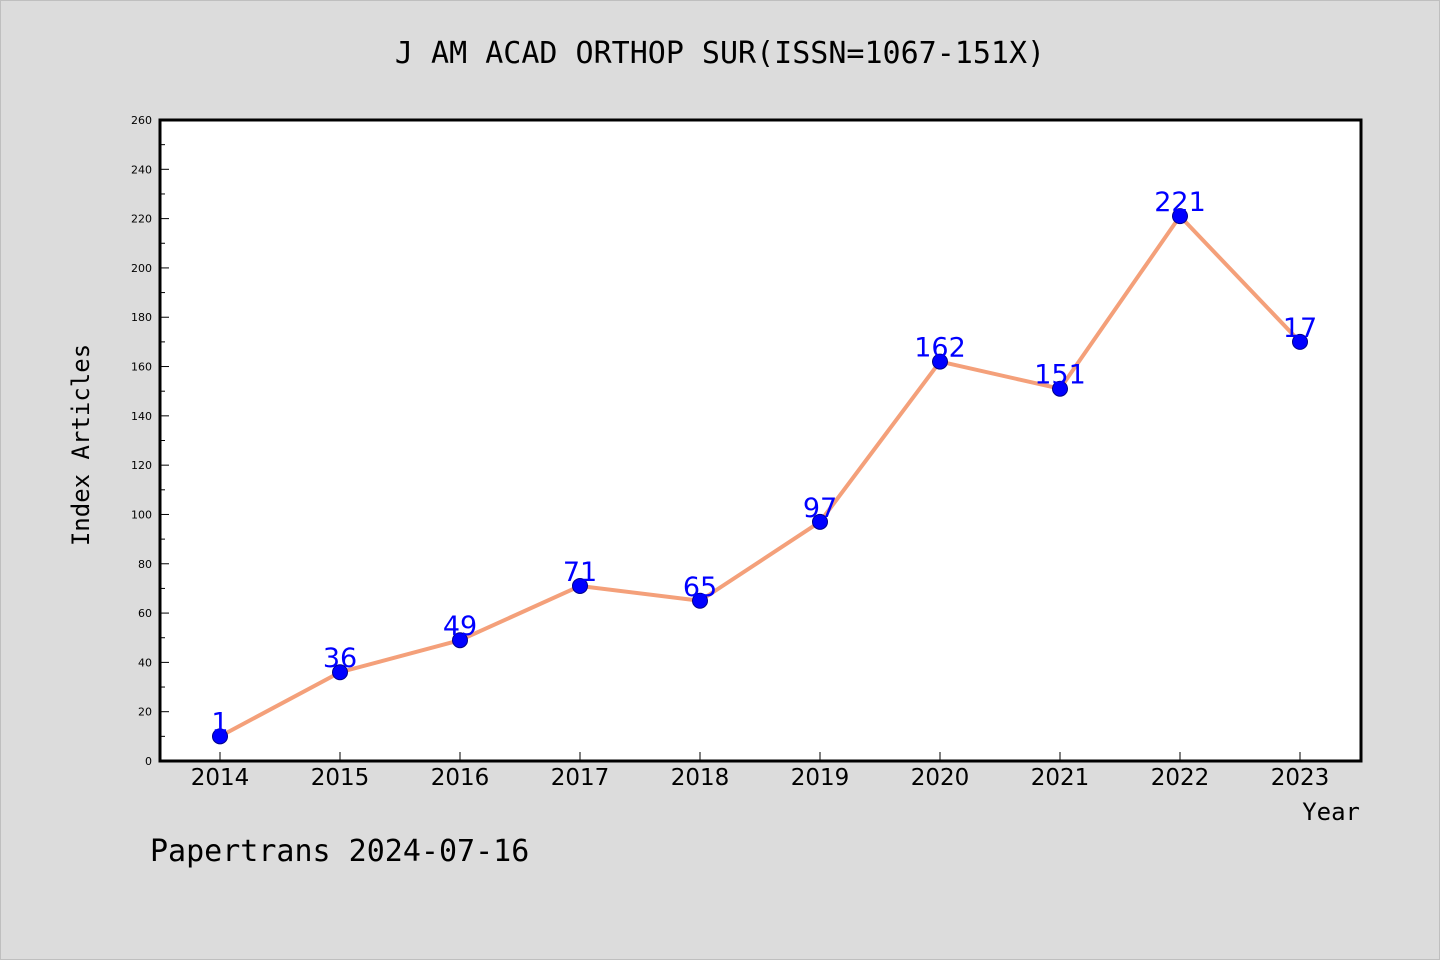  What do you see at coordinates (580, 572) in the screenshot?
I see `data-label: 71` at bounding box center [580, 572].